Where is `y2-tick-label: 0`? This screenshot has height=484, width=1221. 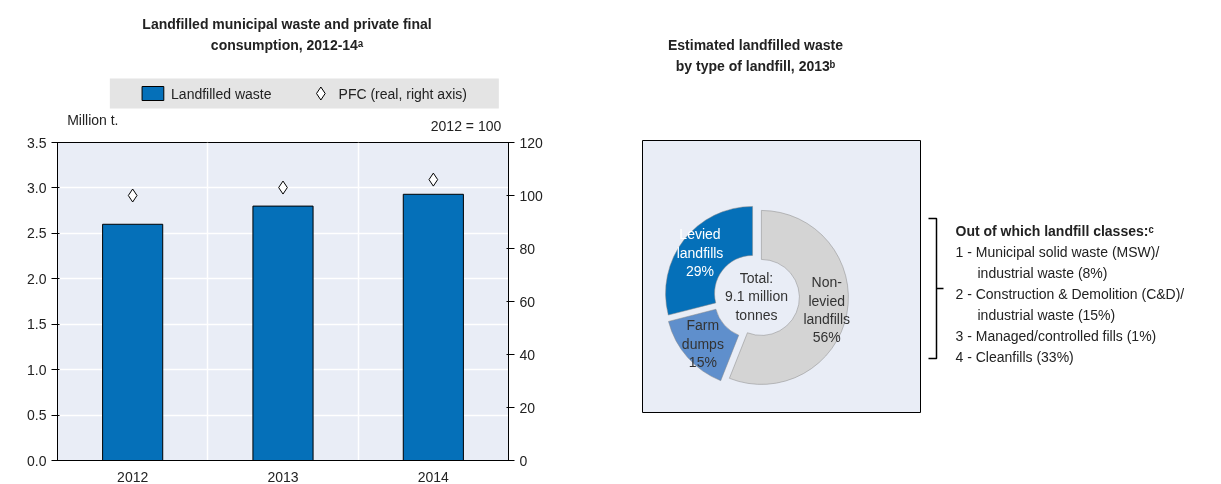 y2-tick-label: 0 is located at coordinates (523, 460).